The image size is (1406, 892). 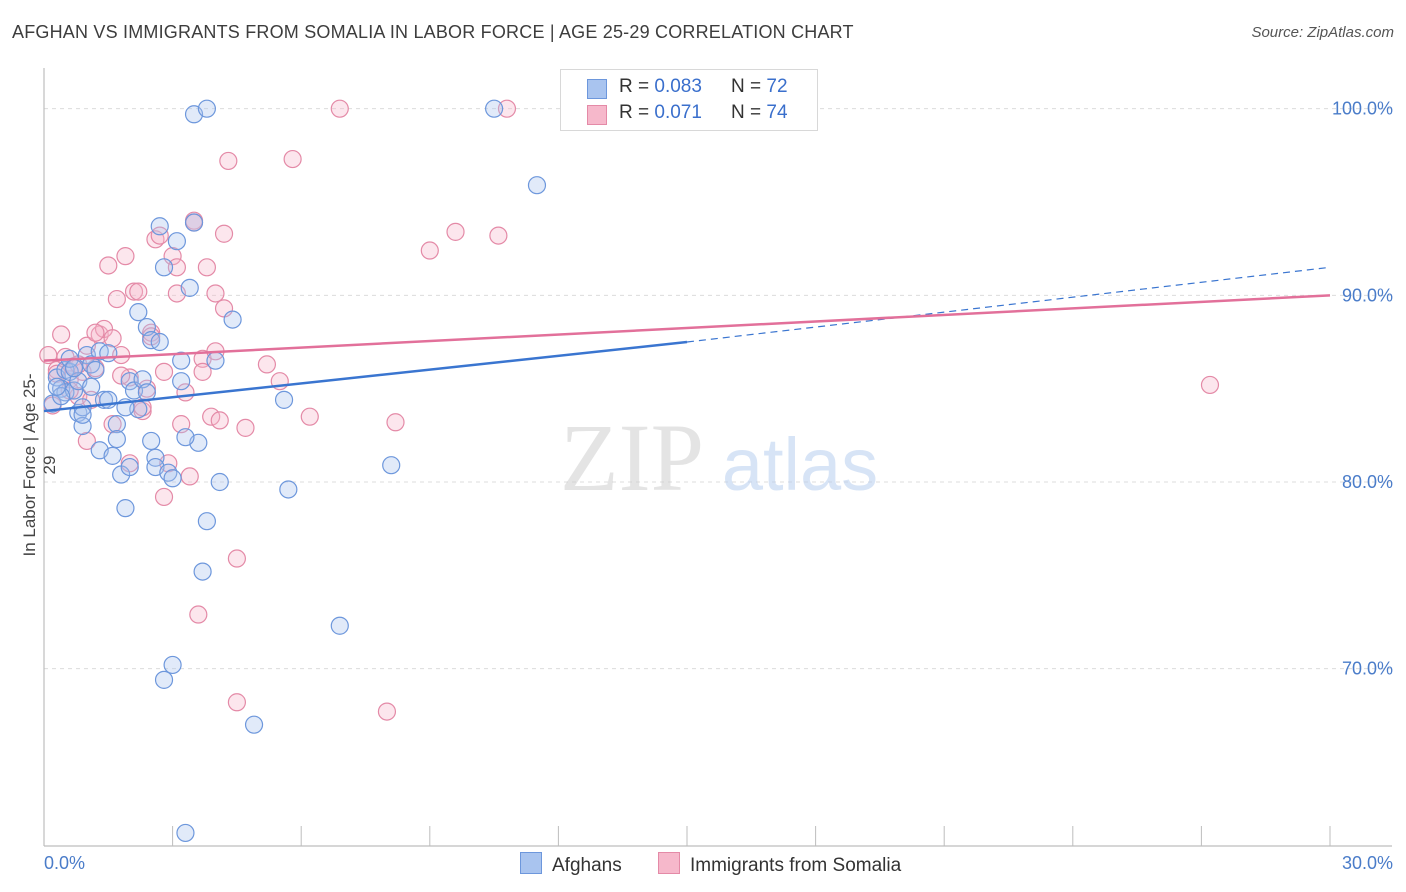 What do you see at coordinates (39, 465) in the screenshot?
I see `y-axis-label: In Labor Force | Age 25-29` at bounding box center [39, 465].